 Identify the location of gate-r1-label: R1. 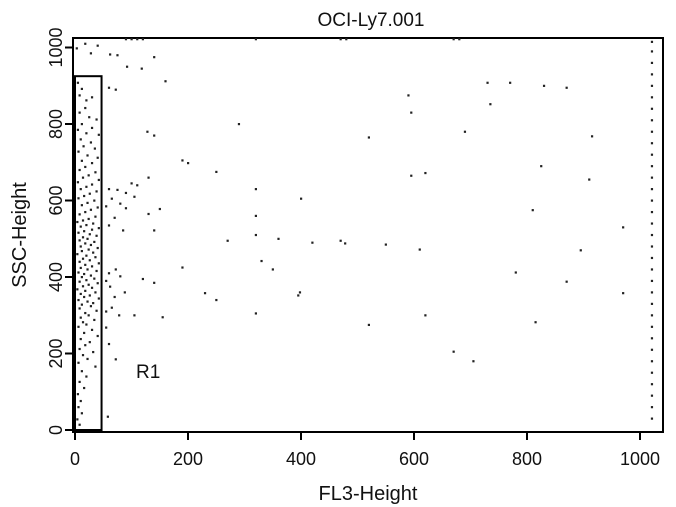
(148, 372).